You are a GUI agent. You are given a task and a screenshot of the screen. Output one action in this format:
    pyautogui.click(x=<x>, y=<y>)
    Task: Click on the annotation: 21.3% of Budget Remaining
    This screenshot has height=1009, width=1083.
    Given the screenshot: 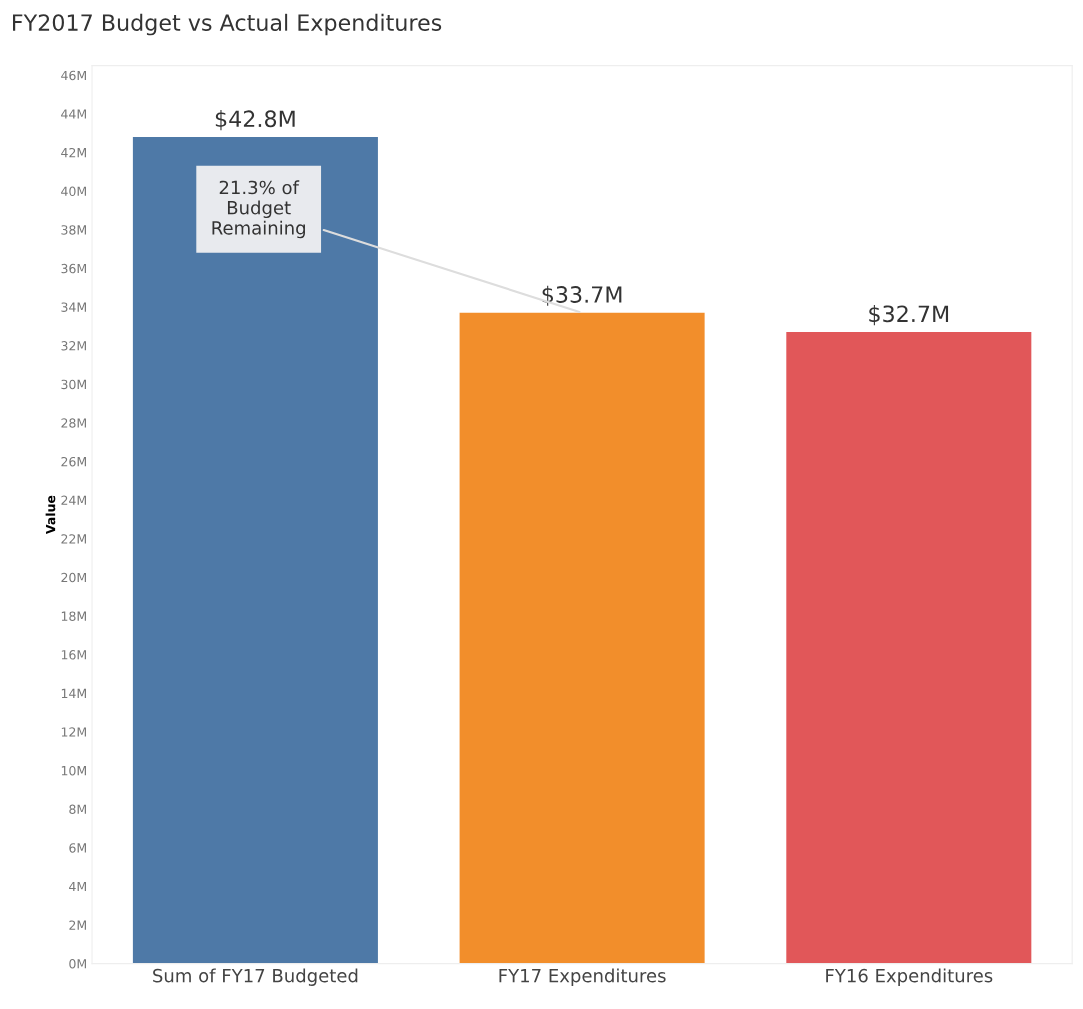 What is the action you would take?
    pyautogui.click(x=258, y=209)
    